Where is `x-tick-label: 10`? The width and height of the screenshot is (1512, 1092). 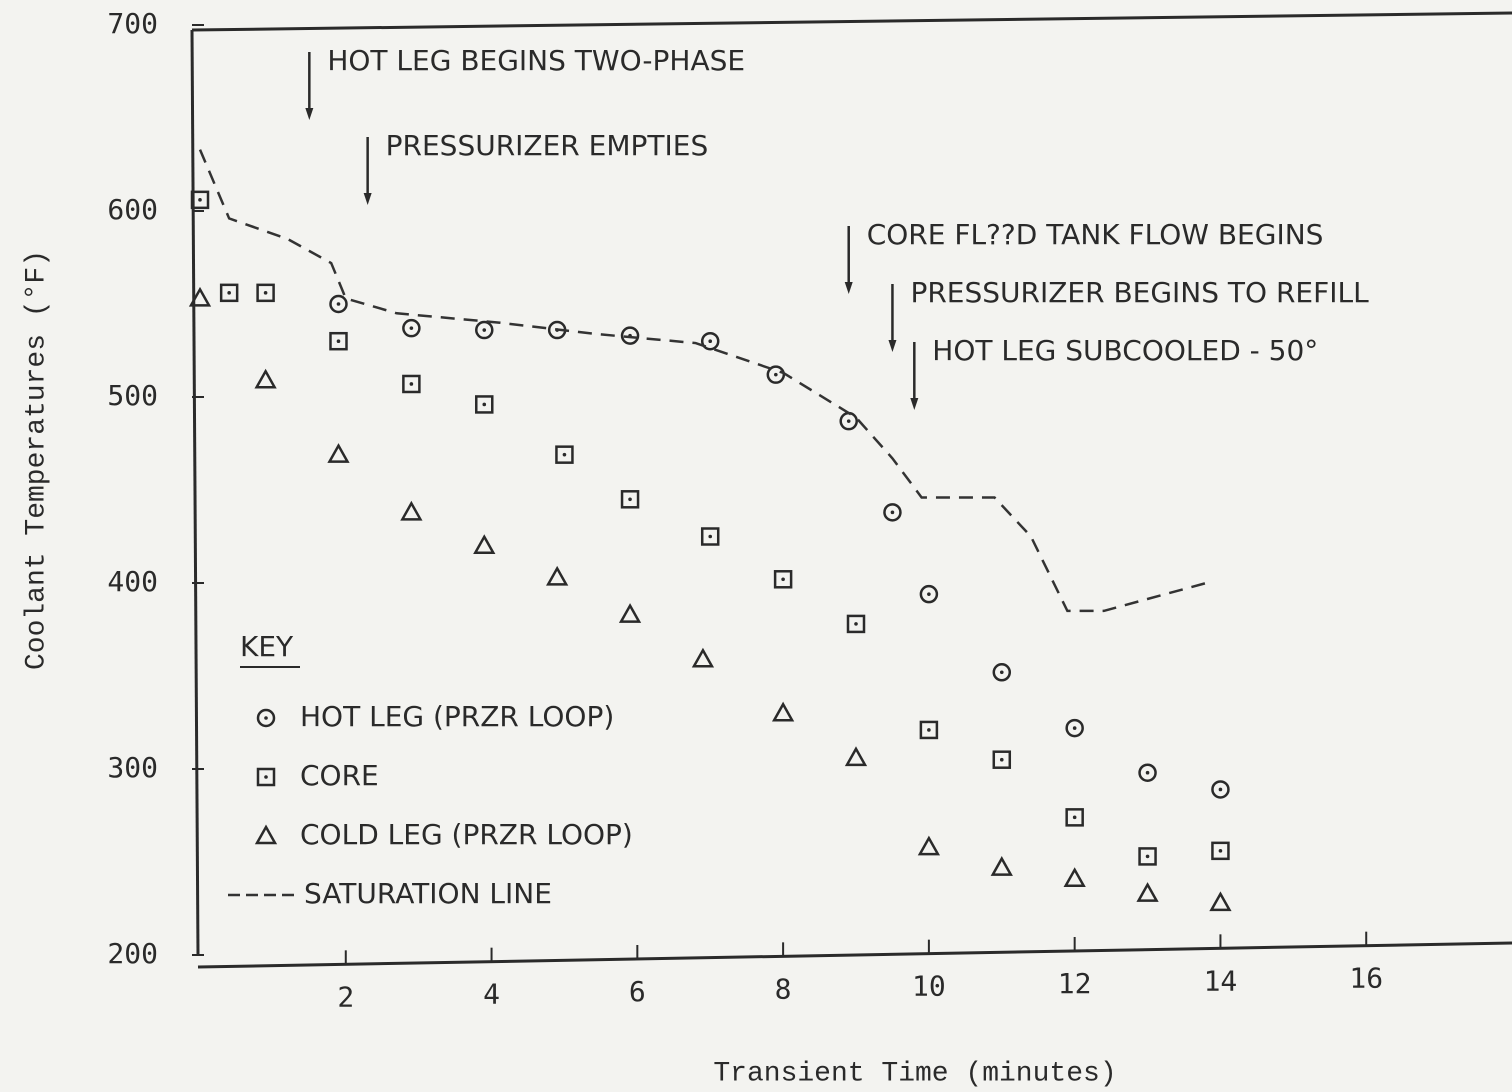 x-tick-label: 10 is located at coordinates (929, 986).